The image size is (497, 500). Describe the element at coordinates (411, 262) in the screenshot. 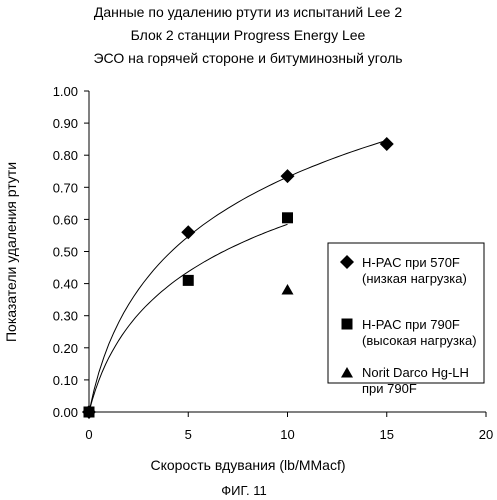

I see `legend-label-1: H-PAC при 570F` at that location.